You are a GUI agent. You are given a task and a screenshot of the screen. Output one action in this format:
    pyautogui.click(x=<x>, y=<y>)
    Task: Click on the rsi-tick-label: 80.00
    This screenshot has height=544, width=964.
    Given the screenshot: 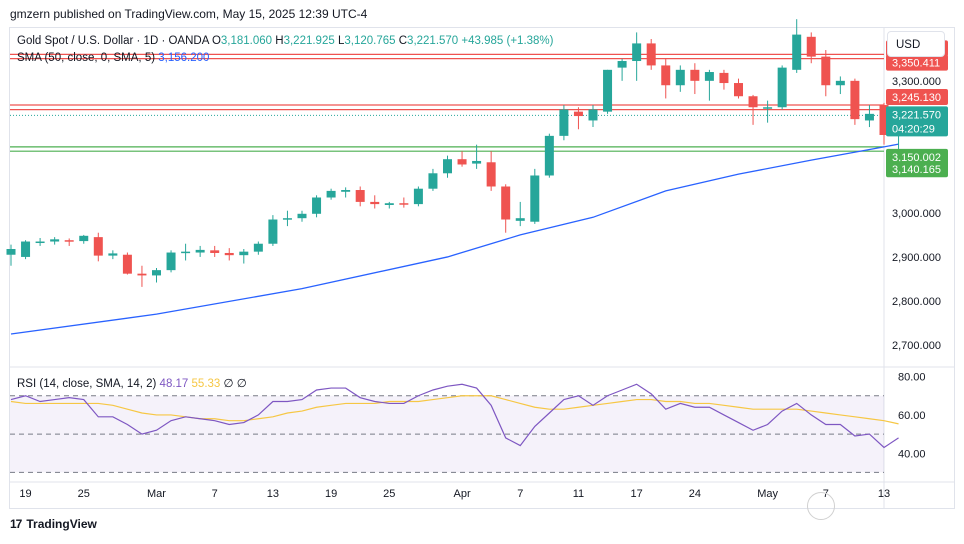 What is the action you would take?
    pyautogui.click(x=912, y=378)
    